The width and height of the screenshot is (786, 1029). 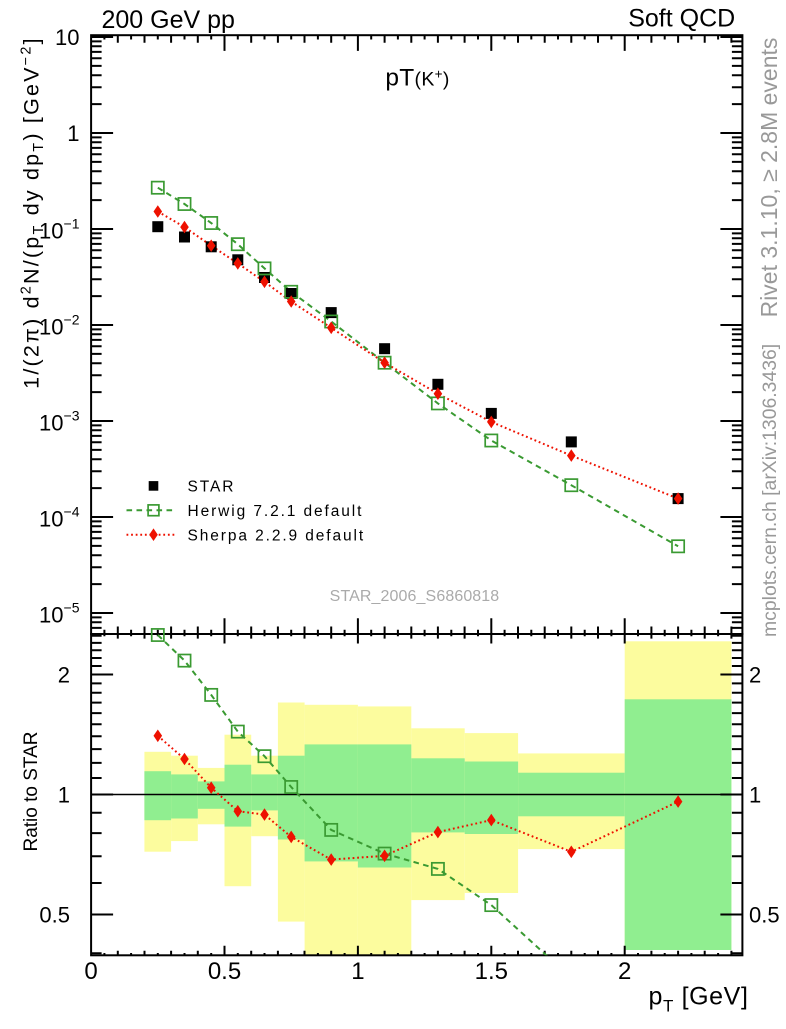 What do you see at coordinates (31, 791) in the screenshot?
I see `svg-text: Ratio to STAR` at bounding box center [31, 791].